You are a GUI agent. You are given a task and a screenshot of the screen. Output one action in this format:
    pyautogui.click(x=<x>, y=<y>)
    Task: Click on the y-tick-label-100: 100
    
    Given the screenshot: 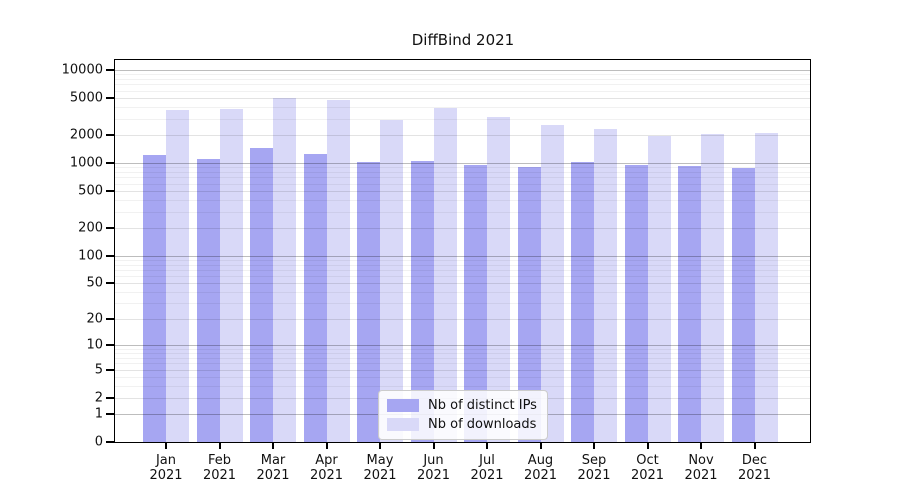 What is the action you would take?
    pyautogui.click(x=90, y=256)
    